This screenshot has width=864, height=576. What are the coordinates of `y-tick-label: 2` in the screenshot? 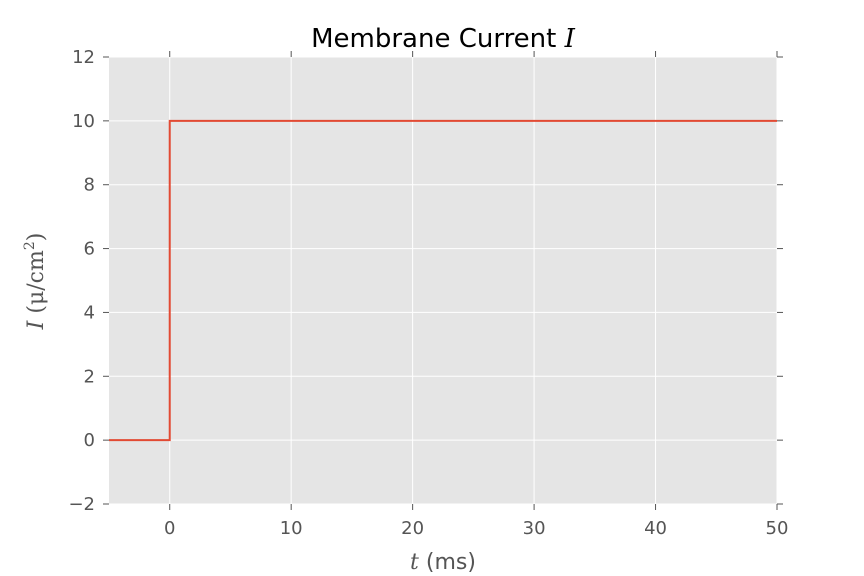 It's located at (89, 376).